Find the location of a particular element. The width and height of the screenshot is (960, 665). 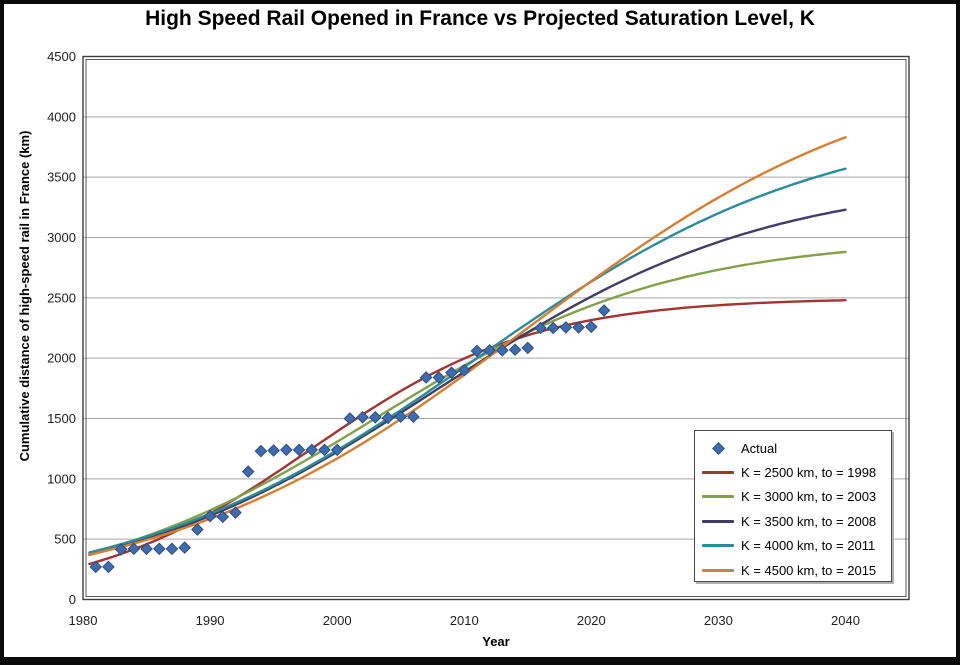

actual-point-1984 is located at coordinates (134, 549).